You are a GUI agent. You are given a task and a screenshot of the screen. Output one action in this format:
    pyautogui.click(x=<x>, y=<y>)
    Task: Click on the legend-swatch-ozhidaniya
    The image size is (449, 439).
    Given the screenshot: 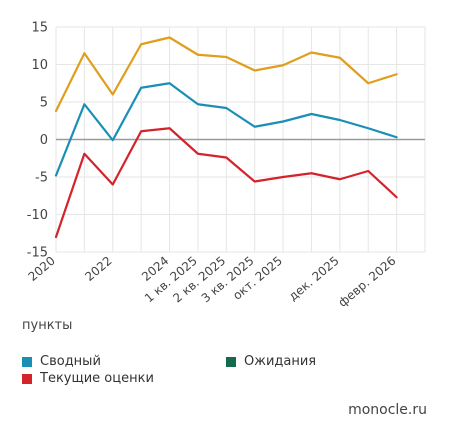 What is the action you would take?
    pyautogui.click(x=231, y=361)
    